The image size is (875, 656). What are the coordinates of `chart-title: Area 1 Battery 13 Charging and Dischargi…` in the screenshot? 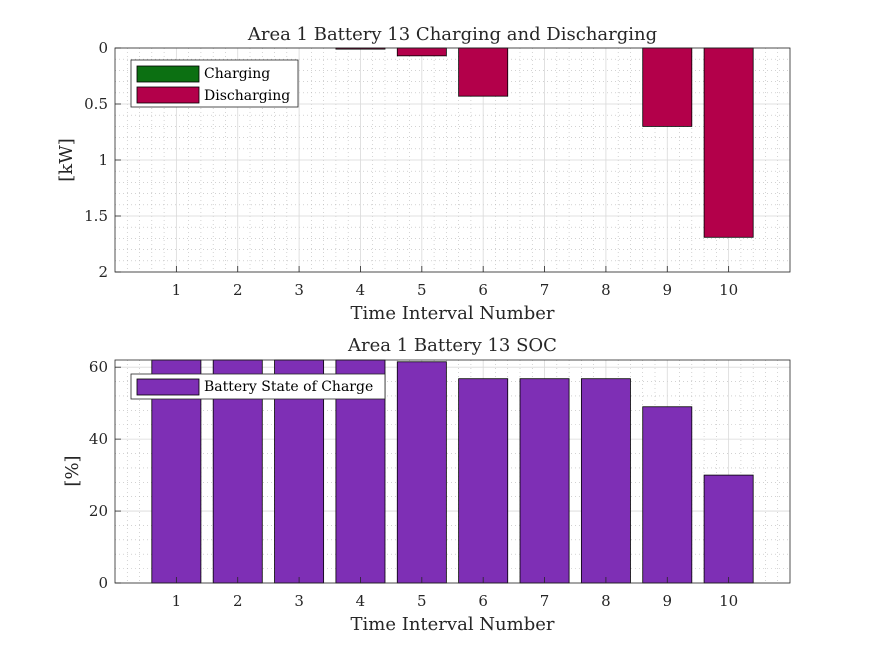 It's located at (452, 34).